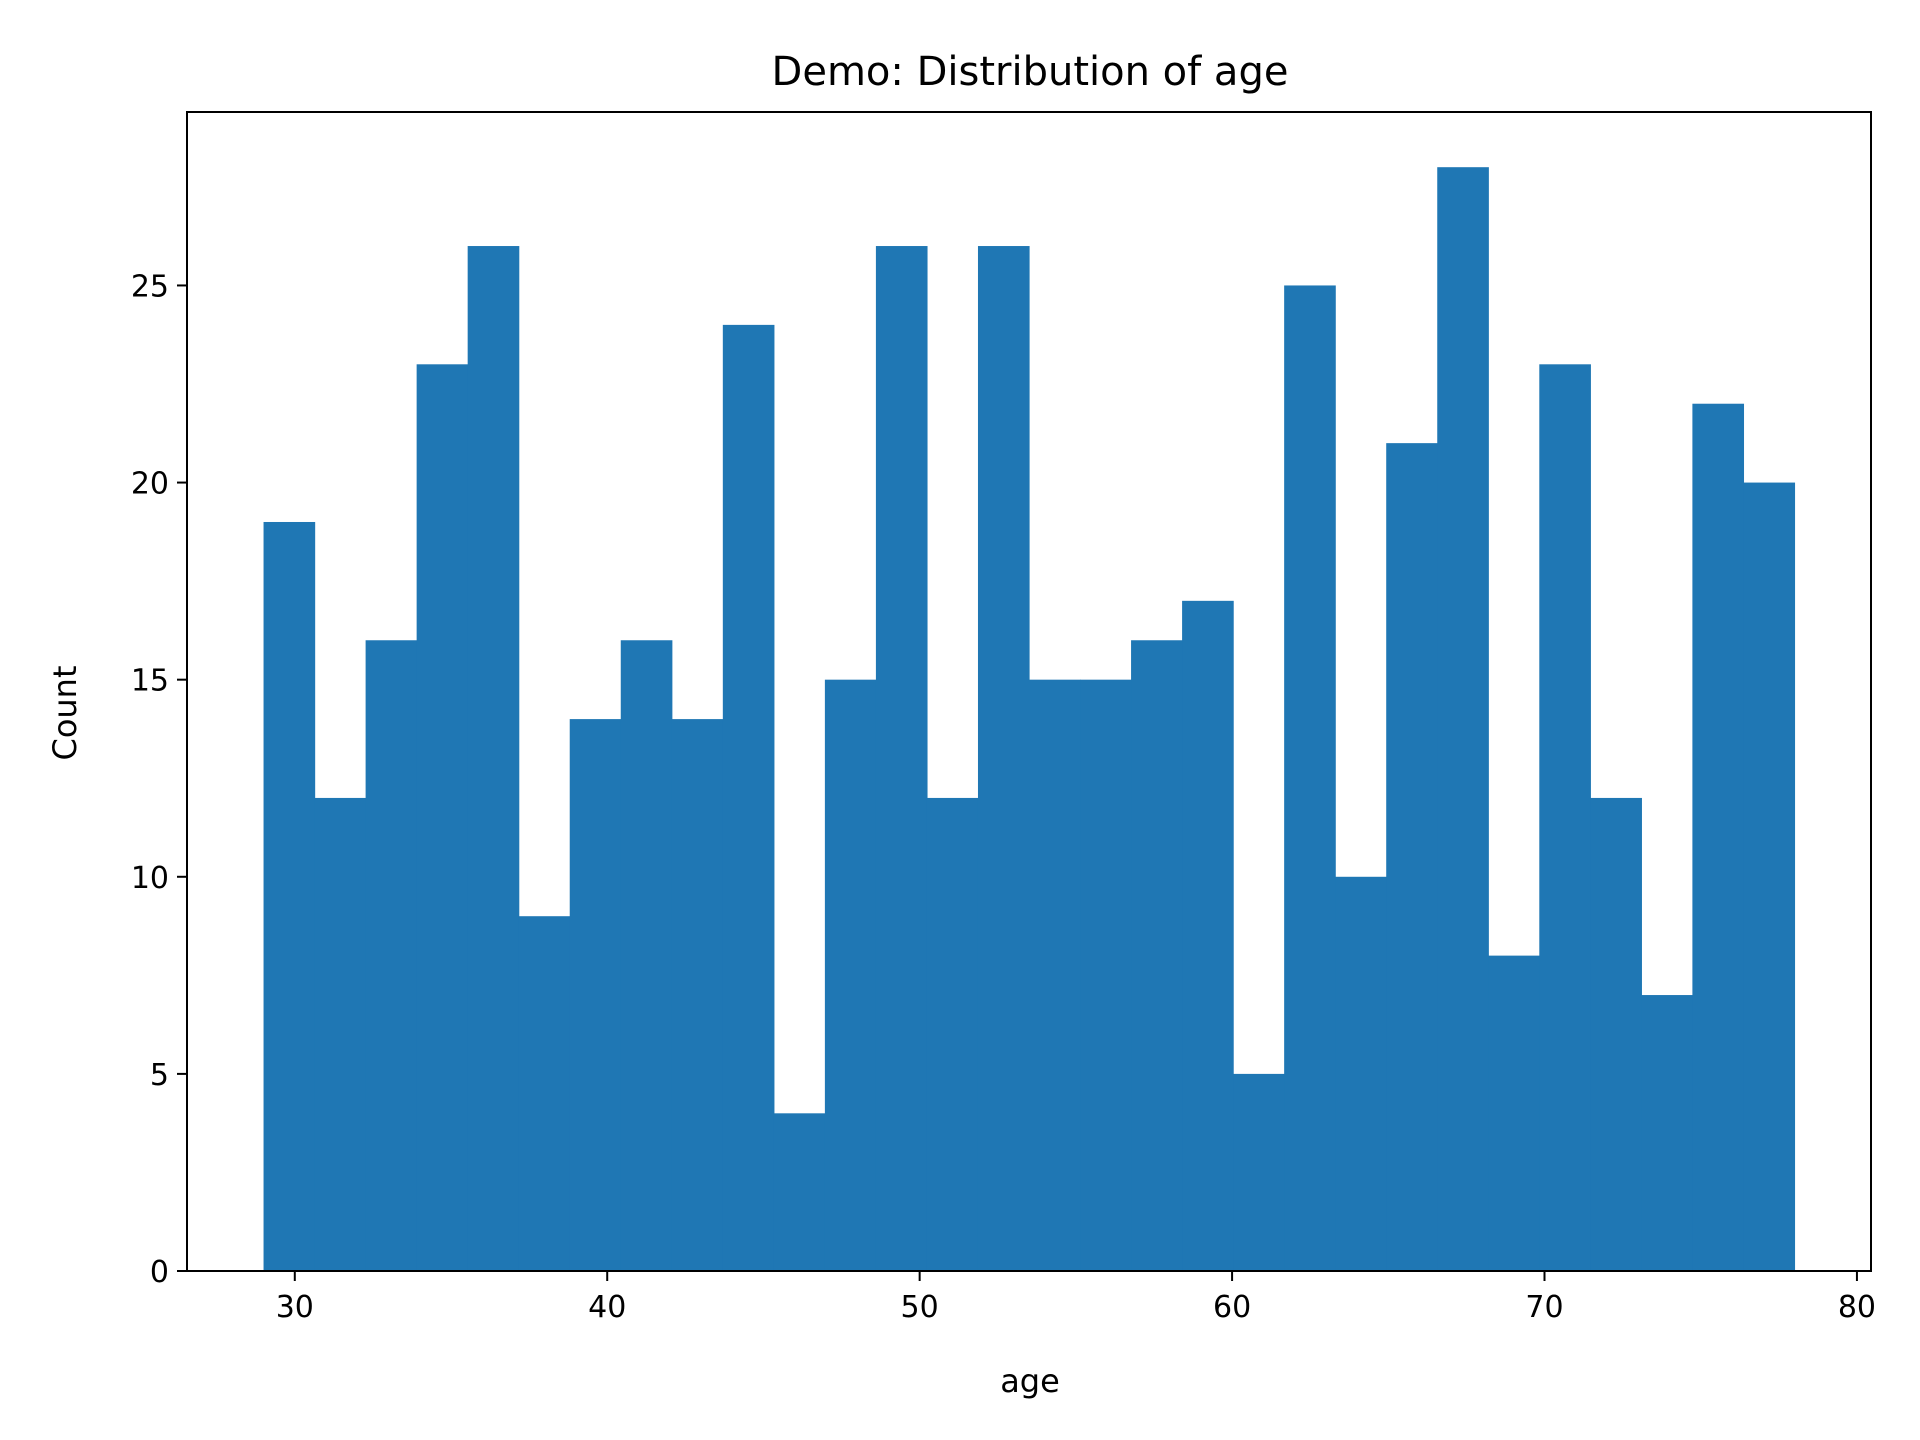  Describe the element at coordinates (65, 712) in the screenshot. I see `y-axis-label: Count` at that location.